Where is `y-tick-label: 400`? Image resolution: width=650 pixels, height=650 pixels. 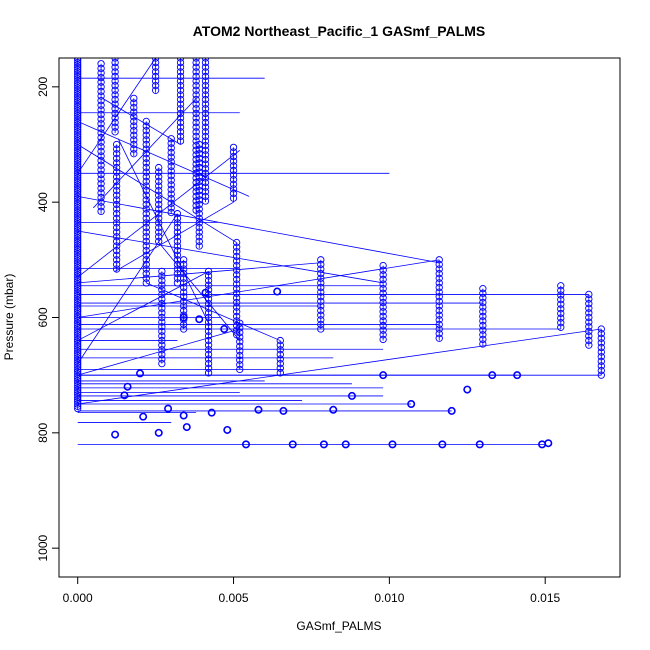 y-tick-label: 400 is located at coordinates (43, 202).